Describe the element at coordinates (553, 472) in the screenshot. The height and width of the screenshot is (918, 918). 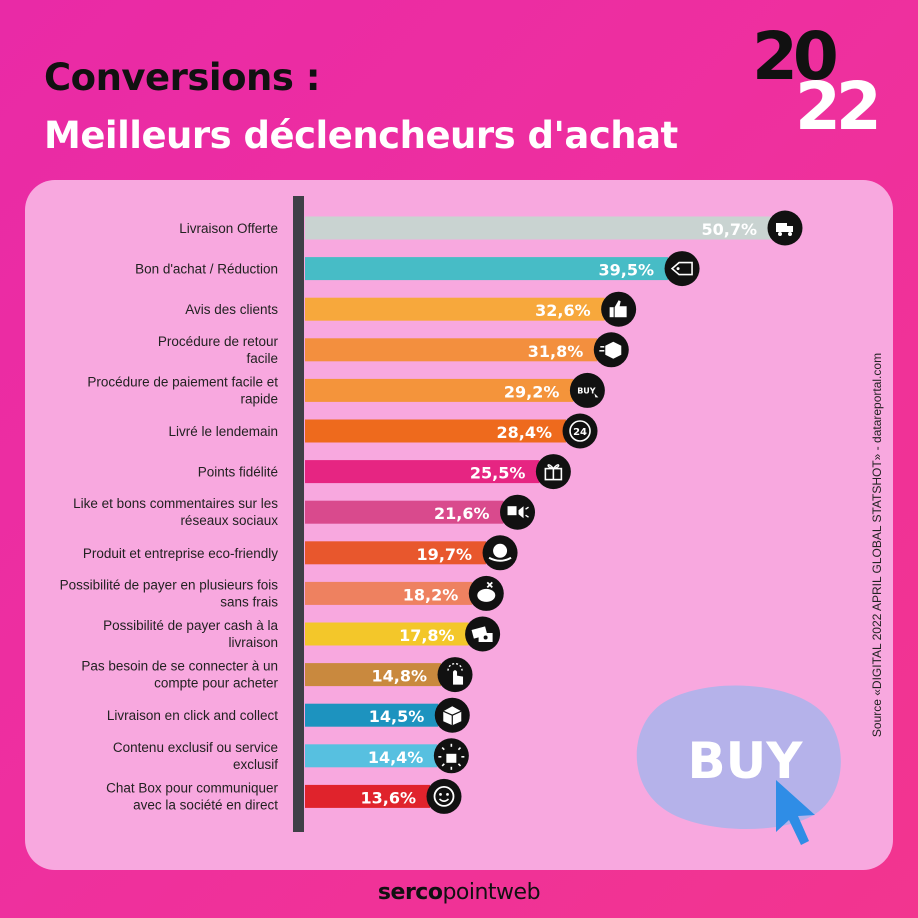
I see `gift-icon` at that location.